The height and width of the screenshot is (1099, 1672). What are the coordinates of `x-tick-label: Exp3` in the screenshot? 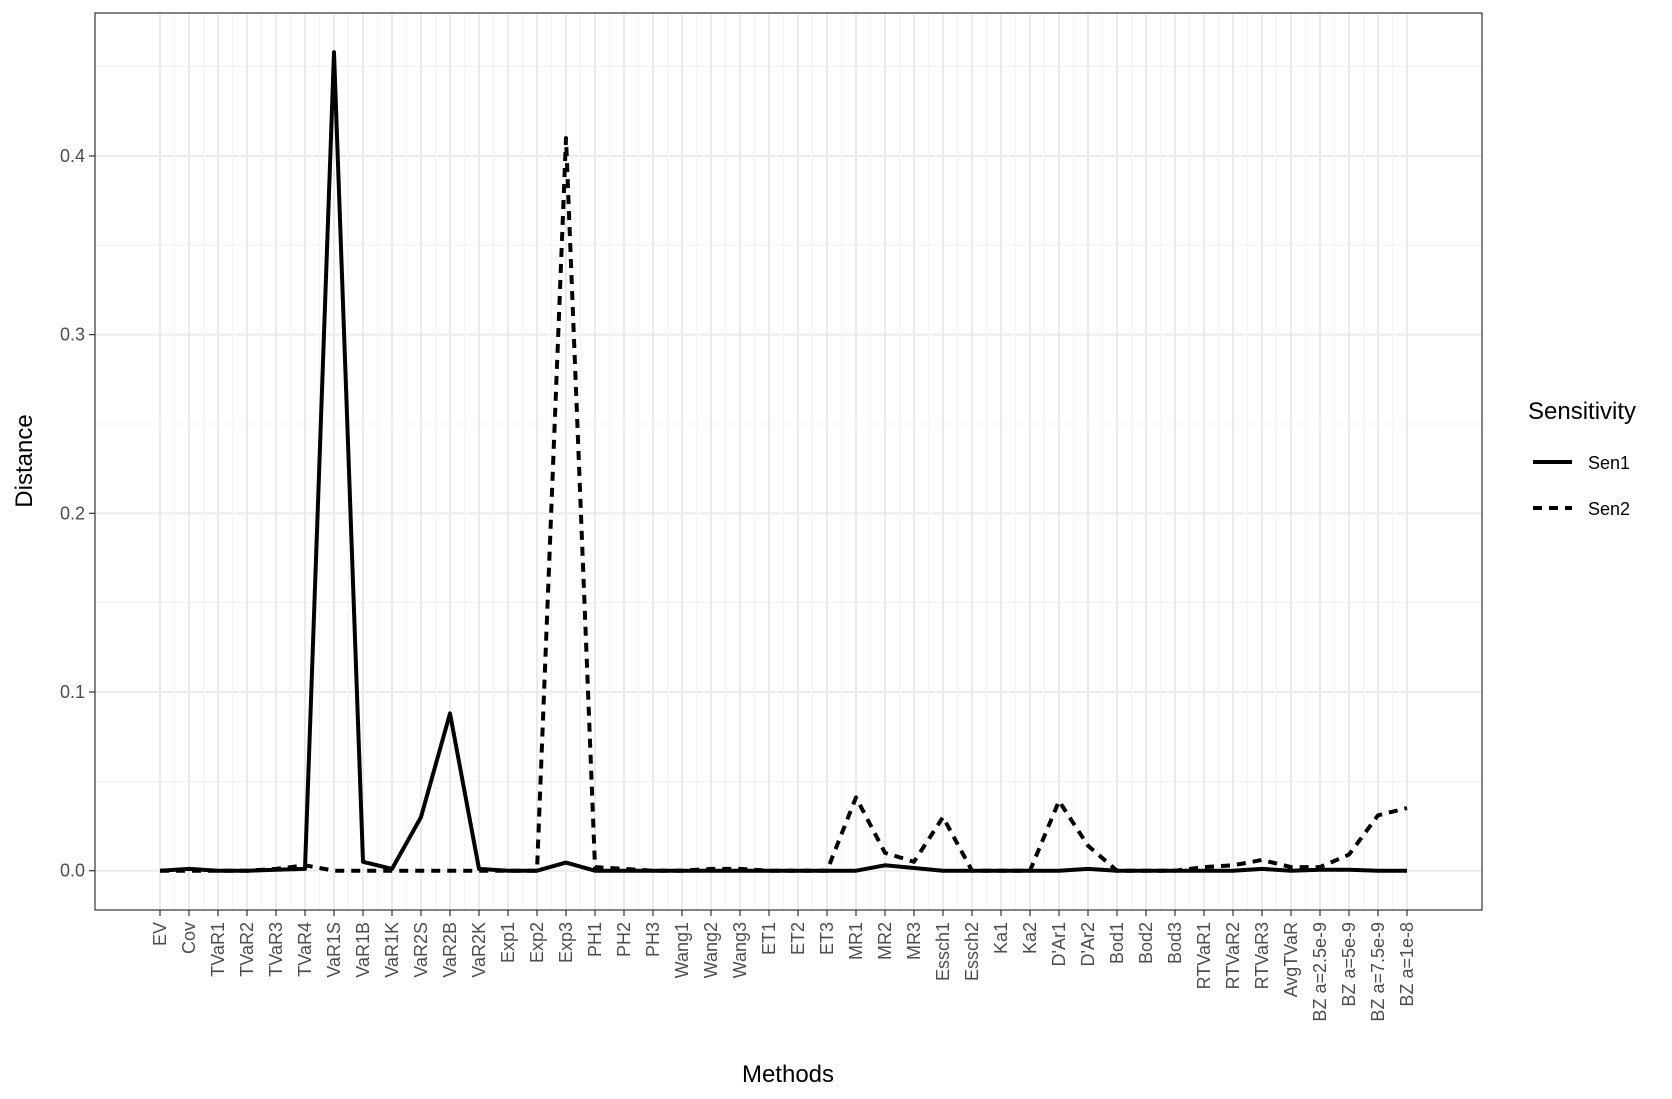 It's located at (566, 942).